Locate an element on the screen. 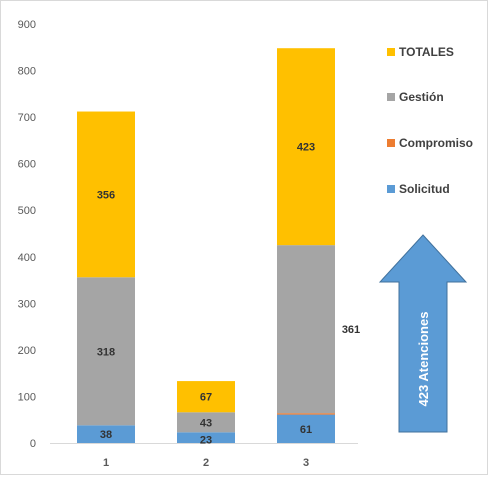 This screenshot has width=488, height=480. x-tick-label: 2 is located at coordinates (206, 463).